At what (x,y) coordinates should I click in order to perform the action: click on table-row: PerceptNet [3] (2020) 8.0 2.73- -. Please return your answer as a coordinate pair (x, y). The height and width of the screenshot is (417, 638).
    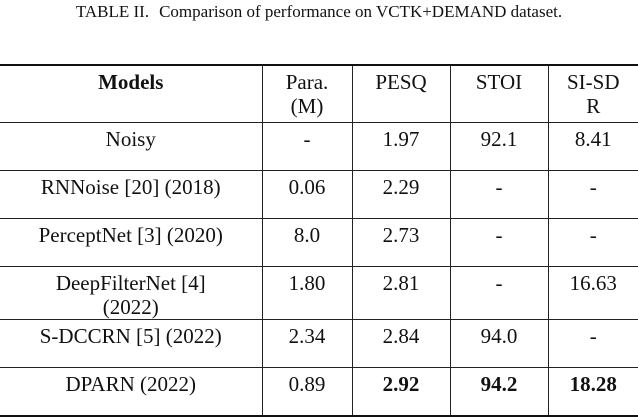
    Looking at the image, I should click on (319, 242).